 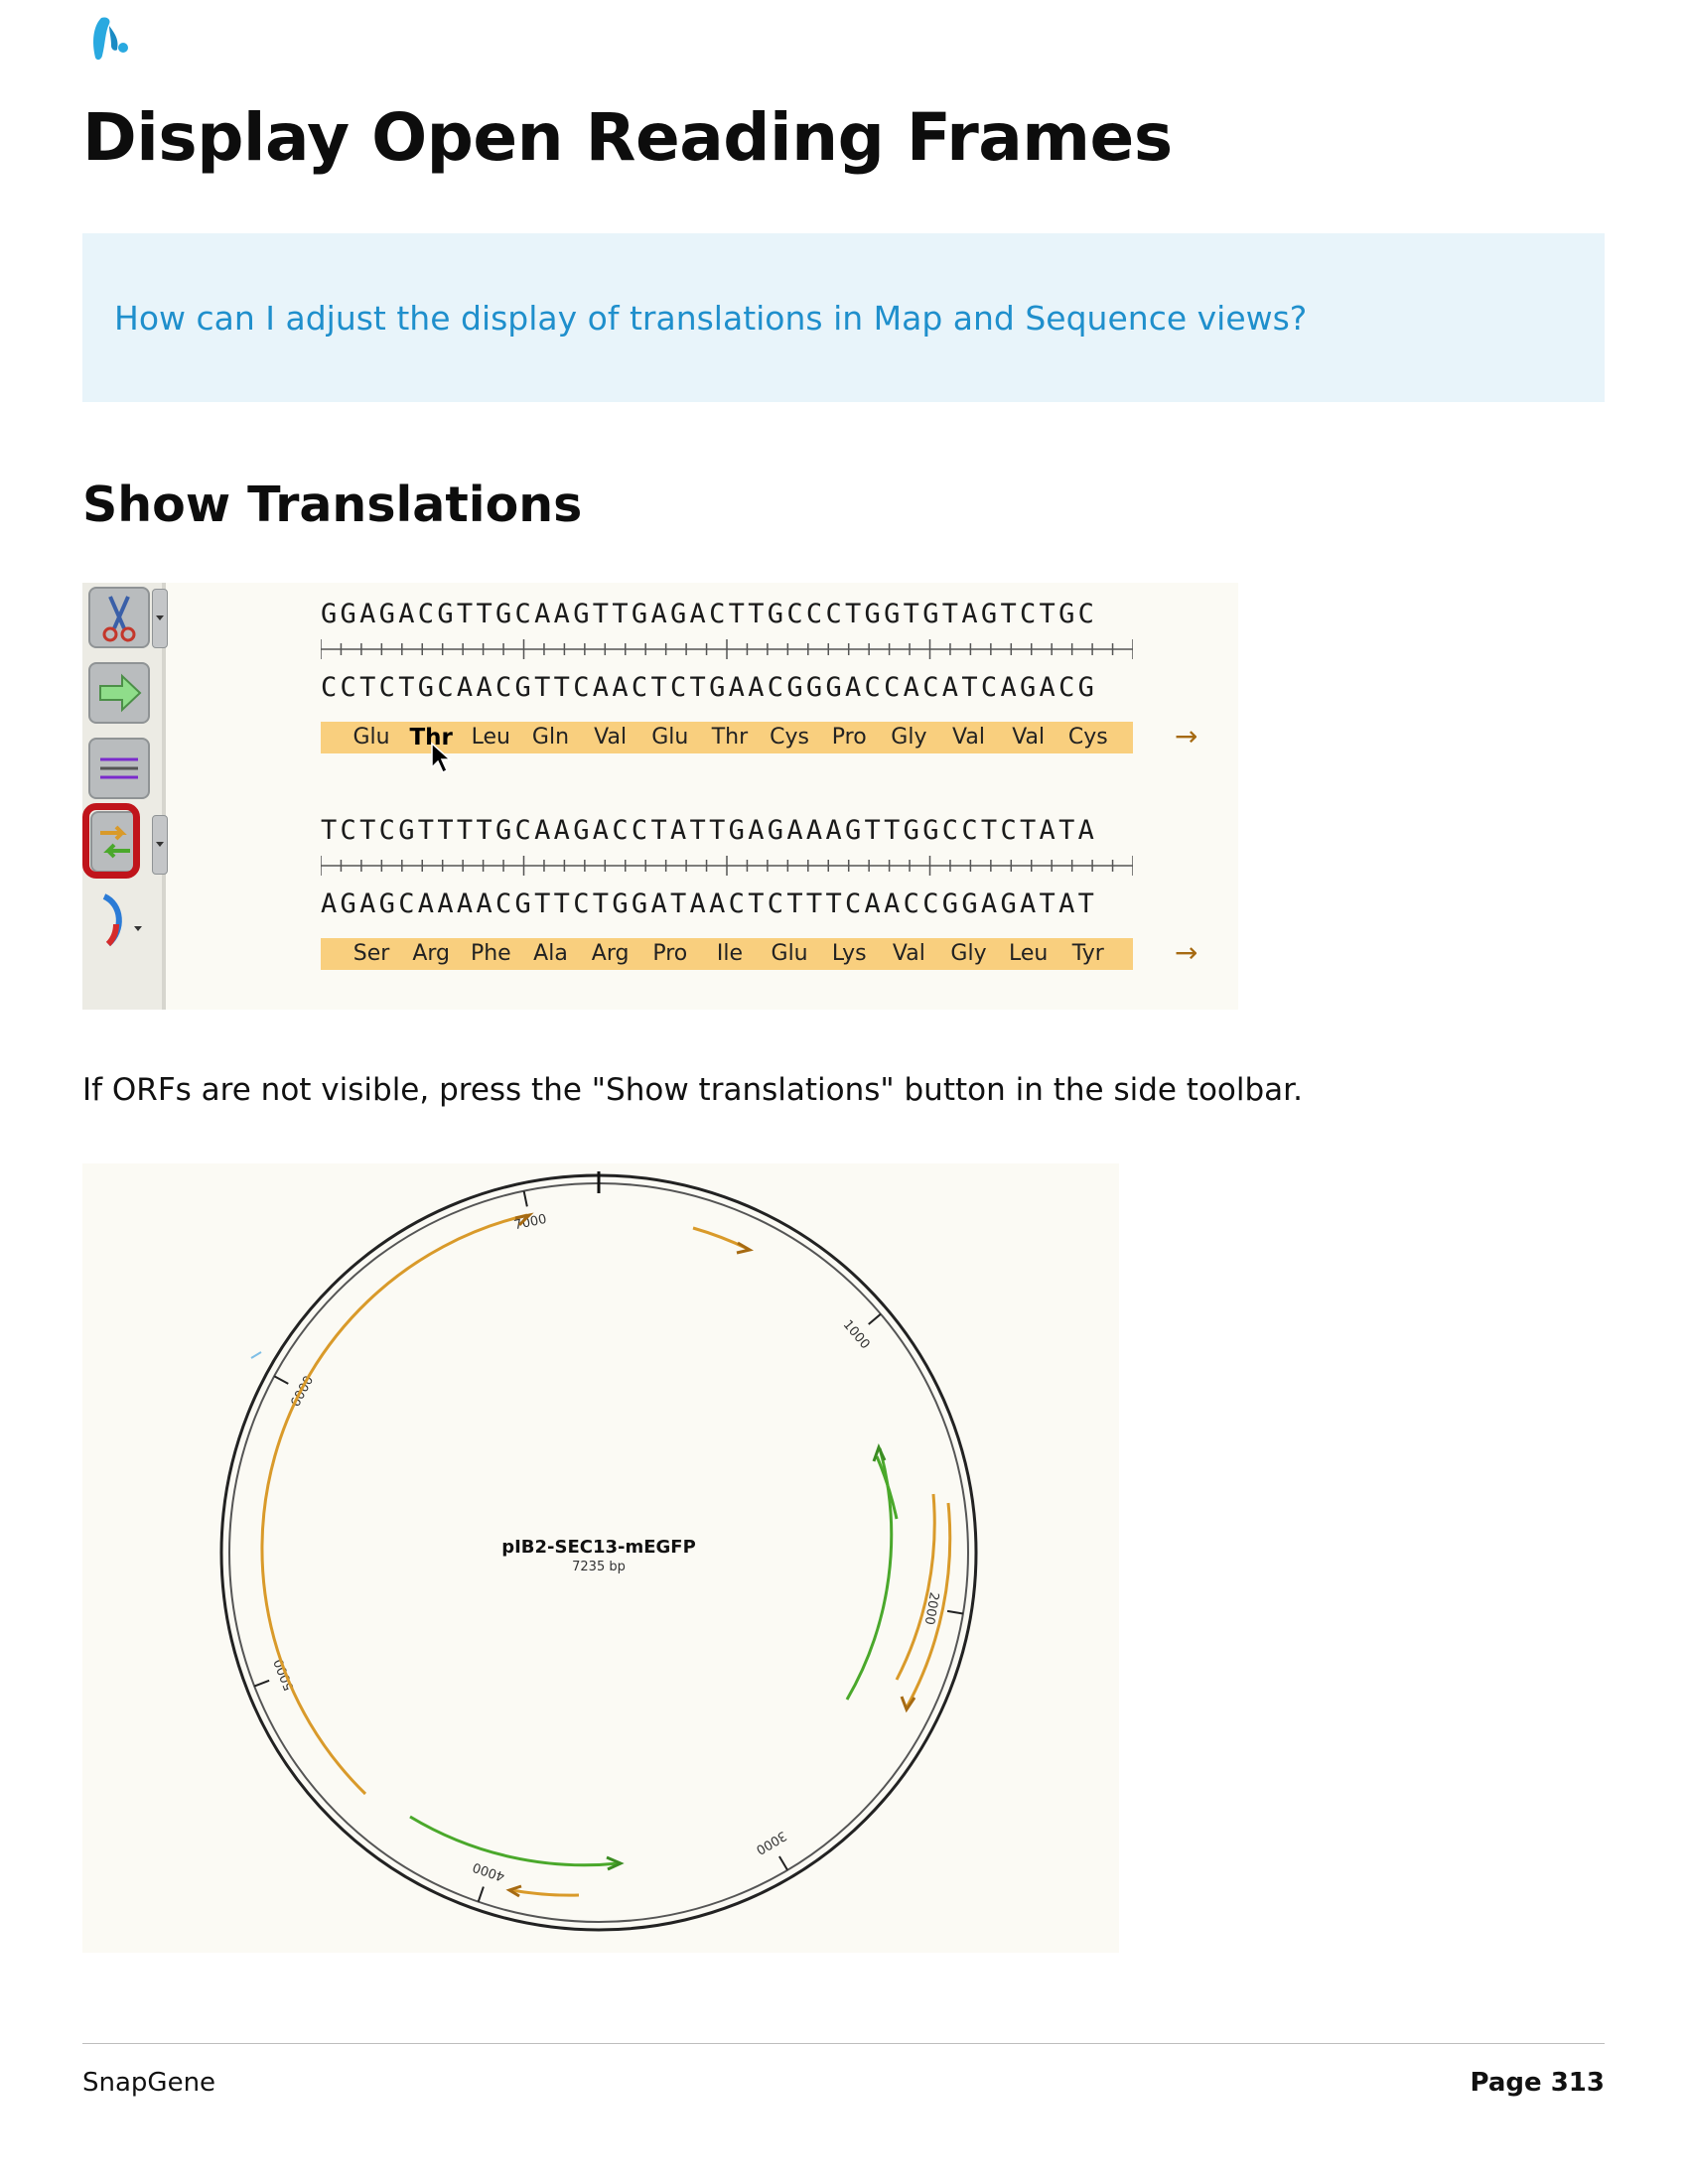 What do you see at coordinates (729, 953) in the screenshot?
I see `amino-acid-ile: Ile` at bounding box center [729, 953].